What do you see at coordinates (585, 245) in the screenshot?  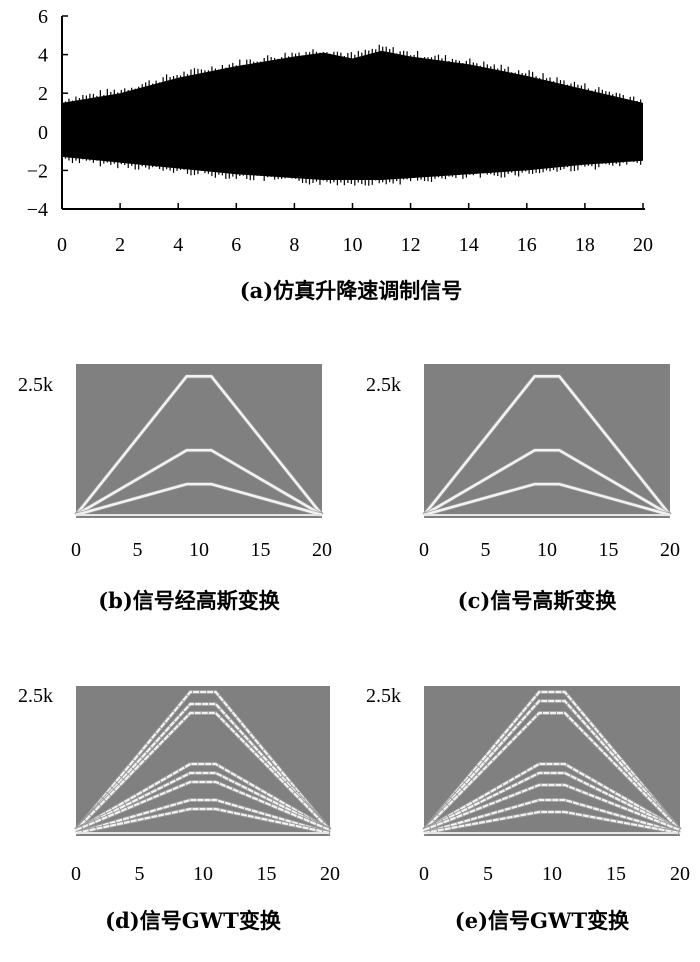 I see `x-tick-label: 18` at bounding box center [585, 245].